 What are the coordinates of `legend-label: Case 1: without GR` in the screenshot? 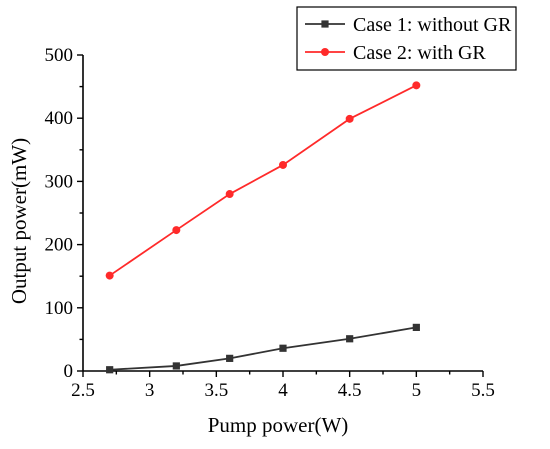 It's located at (432, 25).